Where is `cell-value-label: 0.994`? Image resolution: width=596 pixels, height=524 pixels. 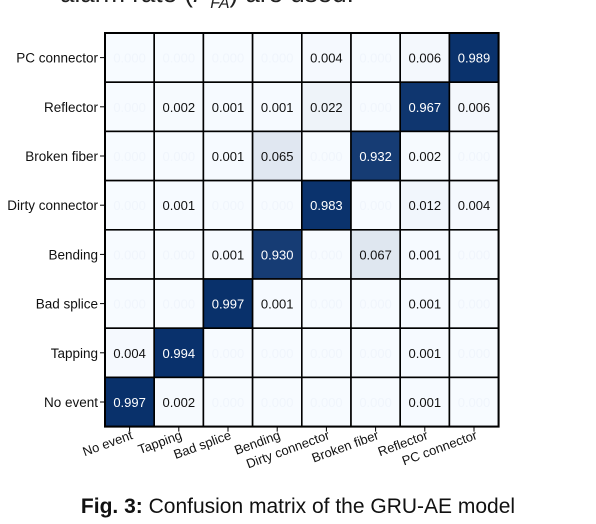
cell-value-label: 0.994 is located at coordinates (179, 353).